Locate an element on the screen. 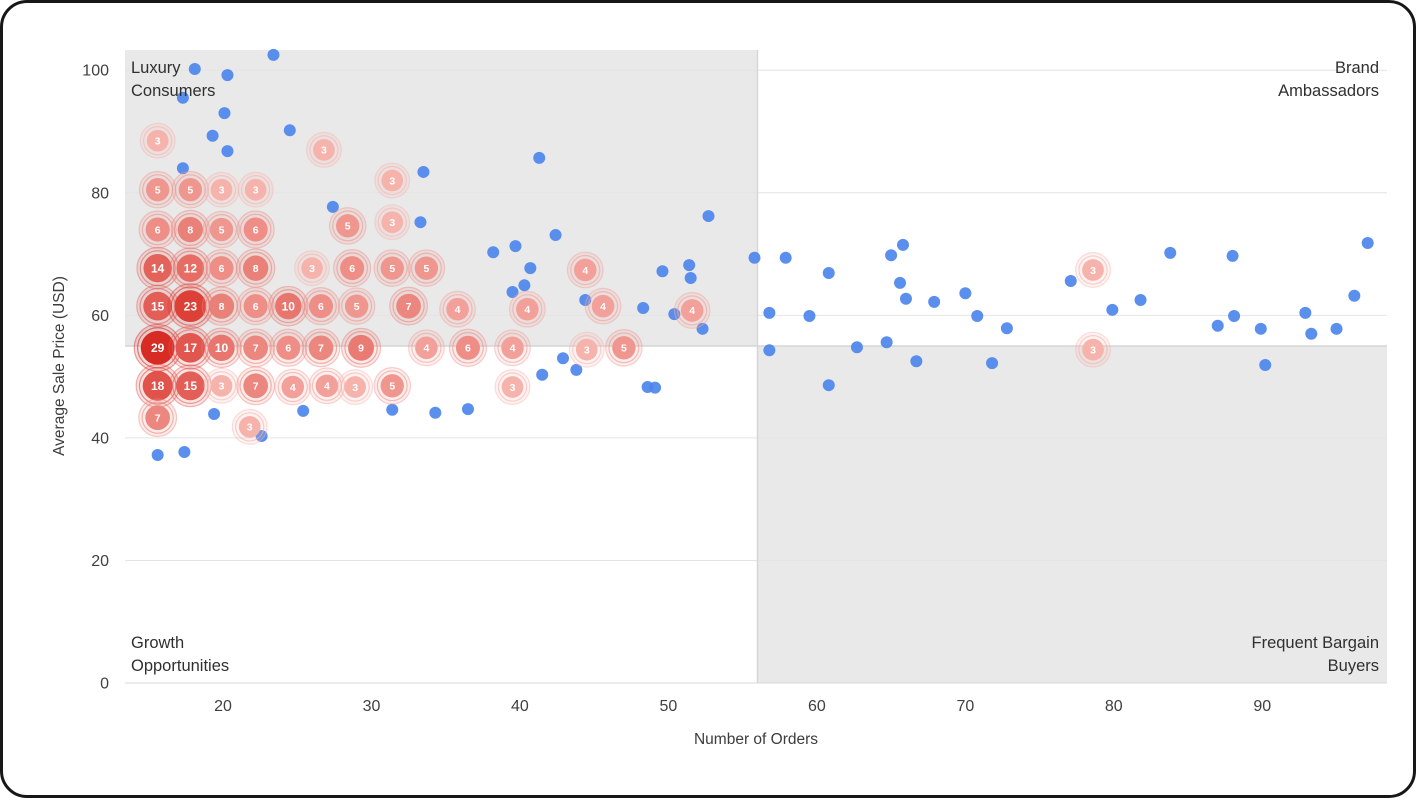  cluster-bubble: 10 is located at coordinates (221, 348).